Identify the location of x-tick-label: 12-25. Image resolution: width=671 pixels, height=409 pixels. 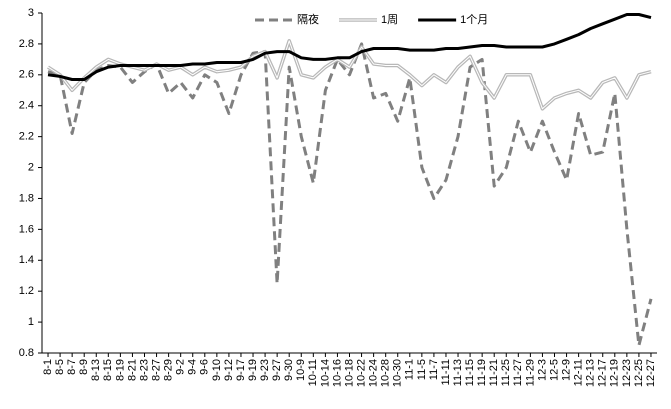
(639, 373).